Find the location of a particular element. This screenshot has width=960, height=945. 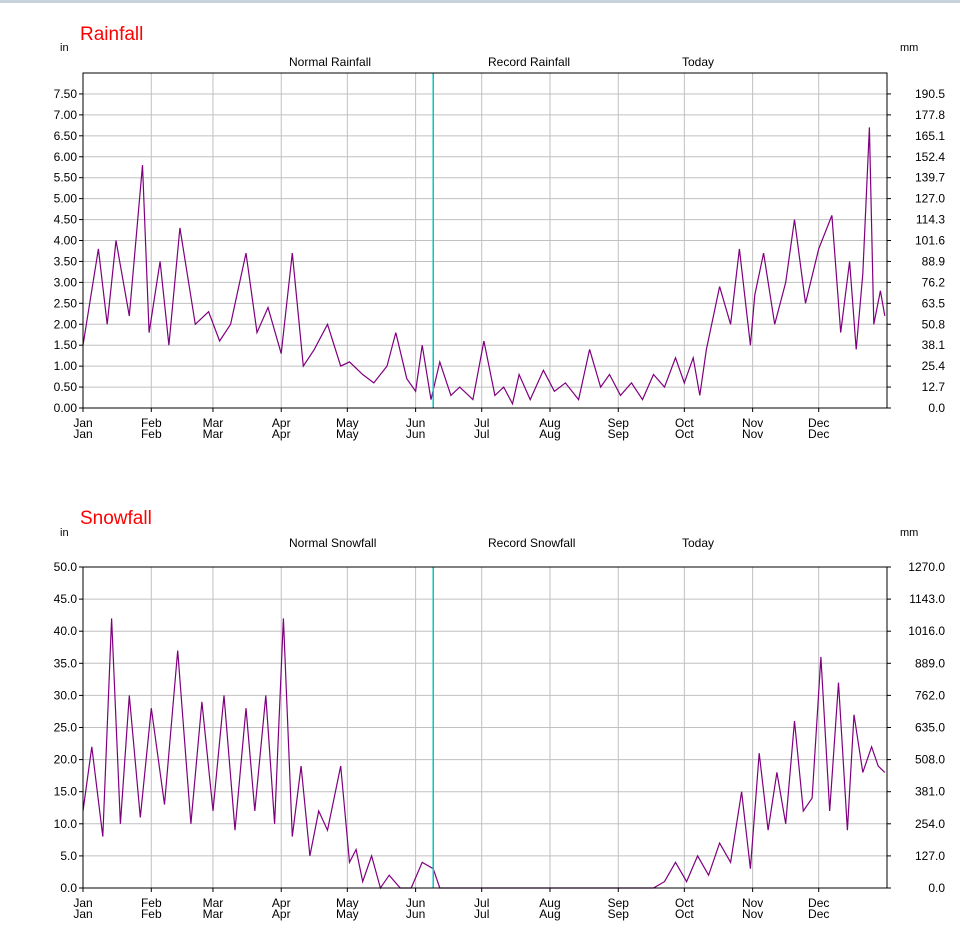

snowfall-month-label-2: Apr is located at coordinates (281, 914).